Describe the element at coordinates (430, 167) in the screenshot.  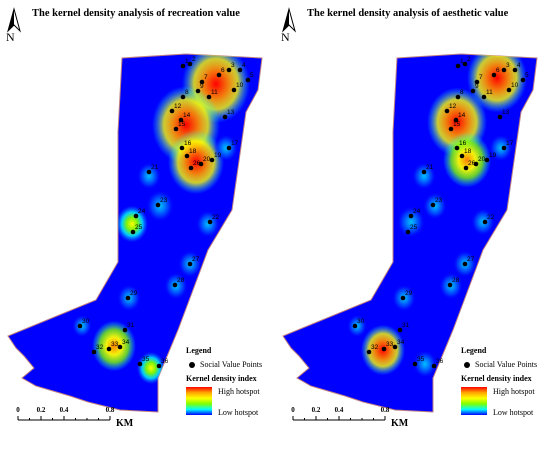
I see `point-label: 21` at that location.